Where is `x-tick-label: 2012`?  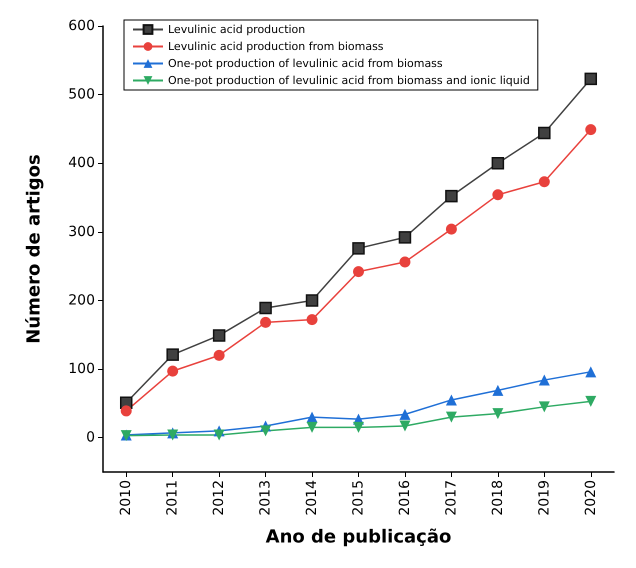 x-tick-label: 2012 is located at coordinates (219, 498).